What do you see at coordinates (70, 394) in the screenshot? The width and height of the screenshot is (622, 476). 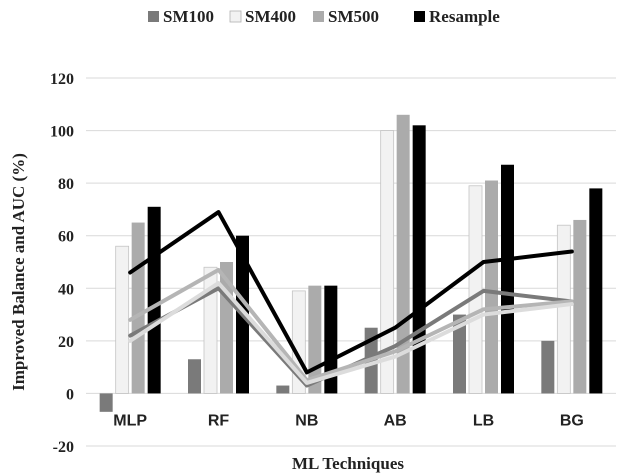 I see `y-tick-label: 0` at bounding box center [70, 394].